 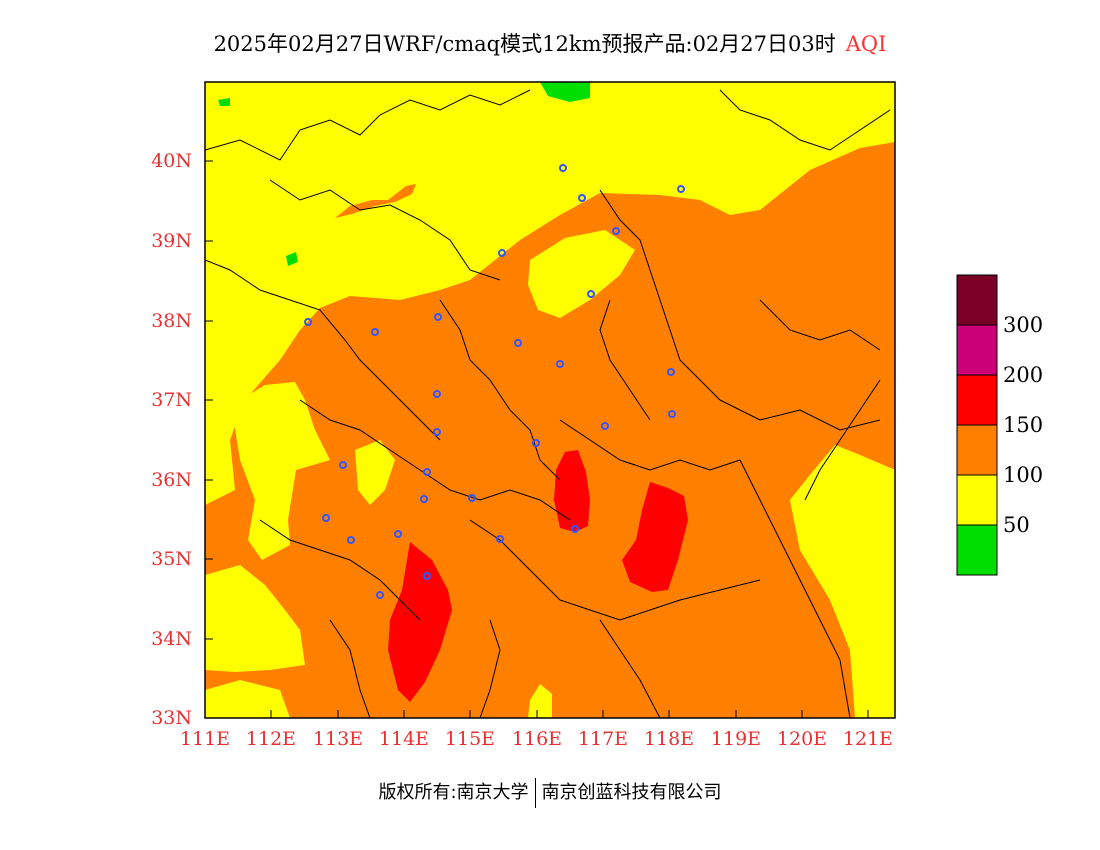 What do you see at coordinates (453, 792) in the screenshot?
I see `credit-left: 版权所有:南京大学` at bounding box center [453, 792].